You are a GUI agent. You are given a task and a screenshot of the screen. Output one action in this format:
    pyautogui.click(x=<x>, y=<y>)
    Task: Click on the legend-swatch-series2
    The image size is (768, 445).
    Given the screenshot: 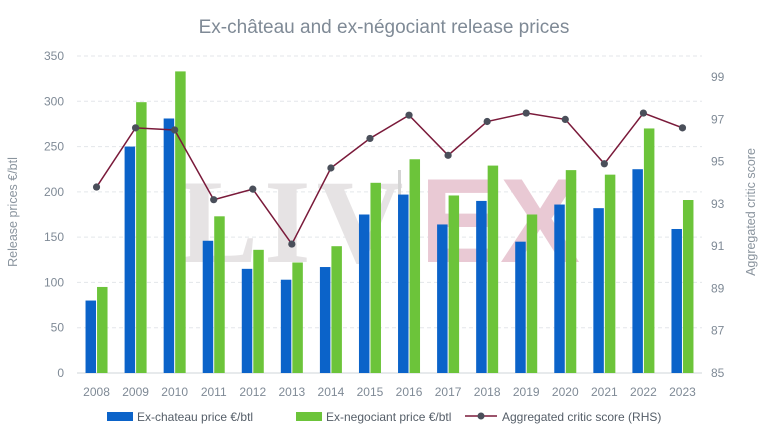 What is the action you would take?
    pyautogui.click(x=309, y=416)
    